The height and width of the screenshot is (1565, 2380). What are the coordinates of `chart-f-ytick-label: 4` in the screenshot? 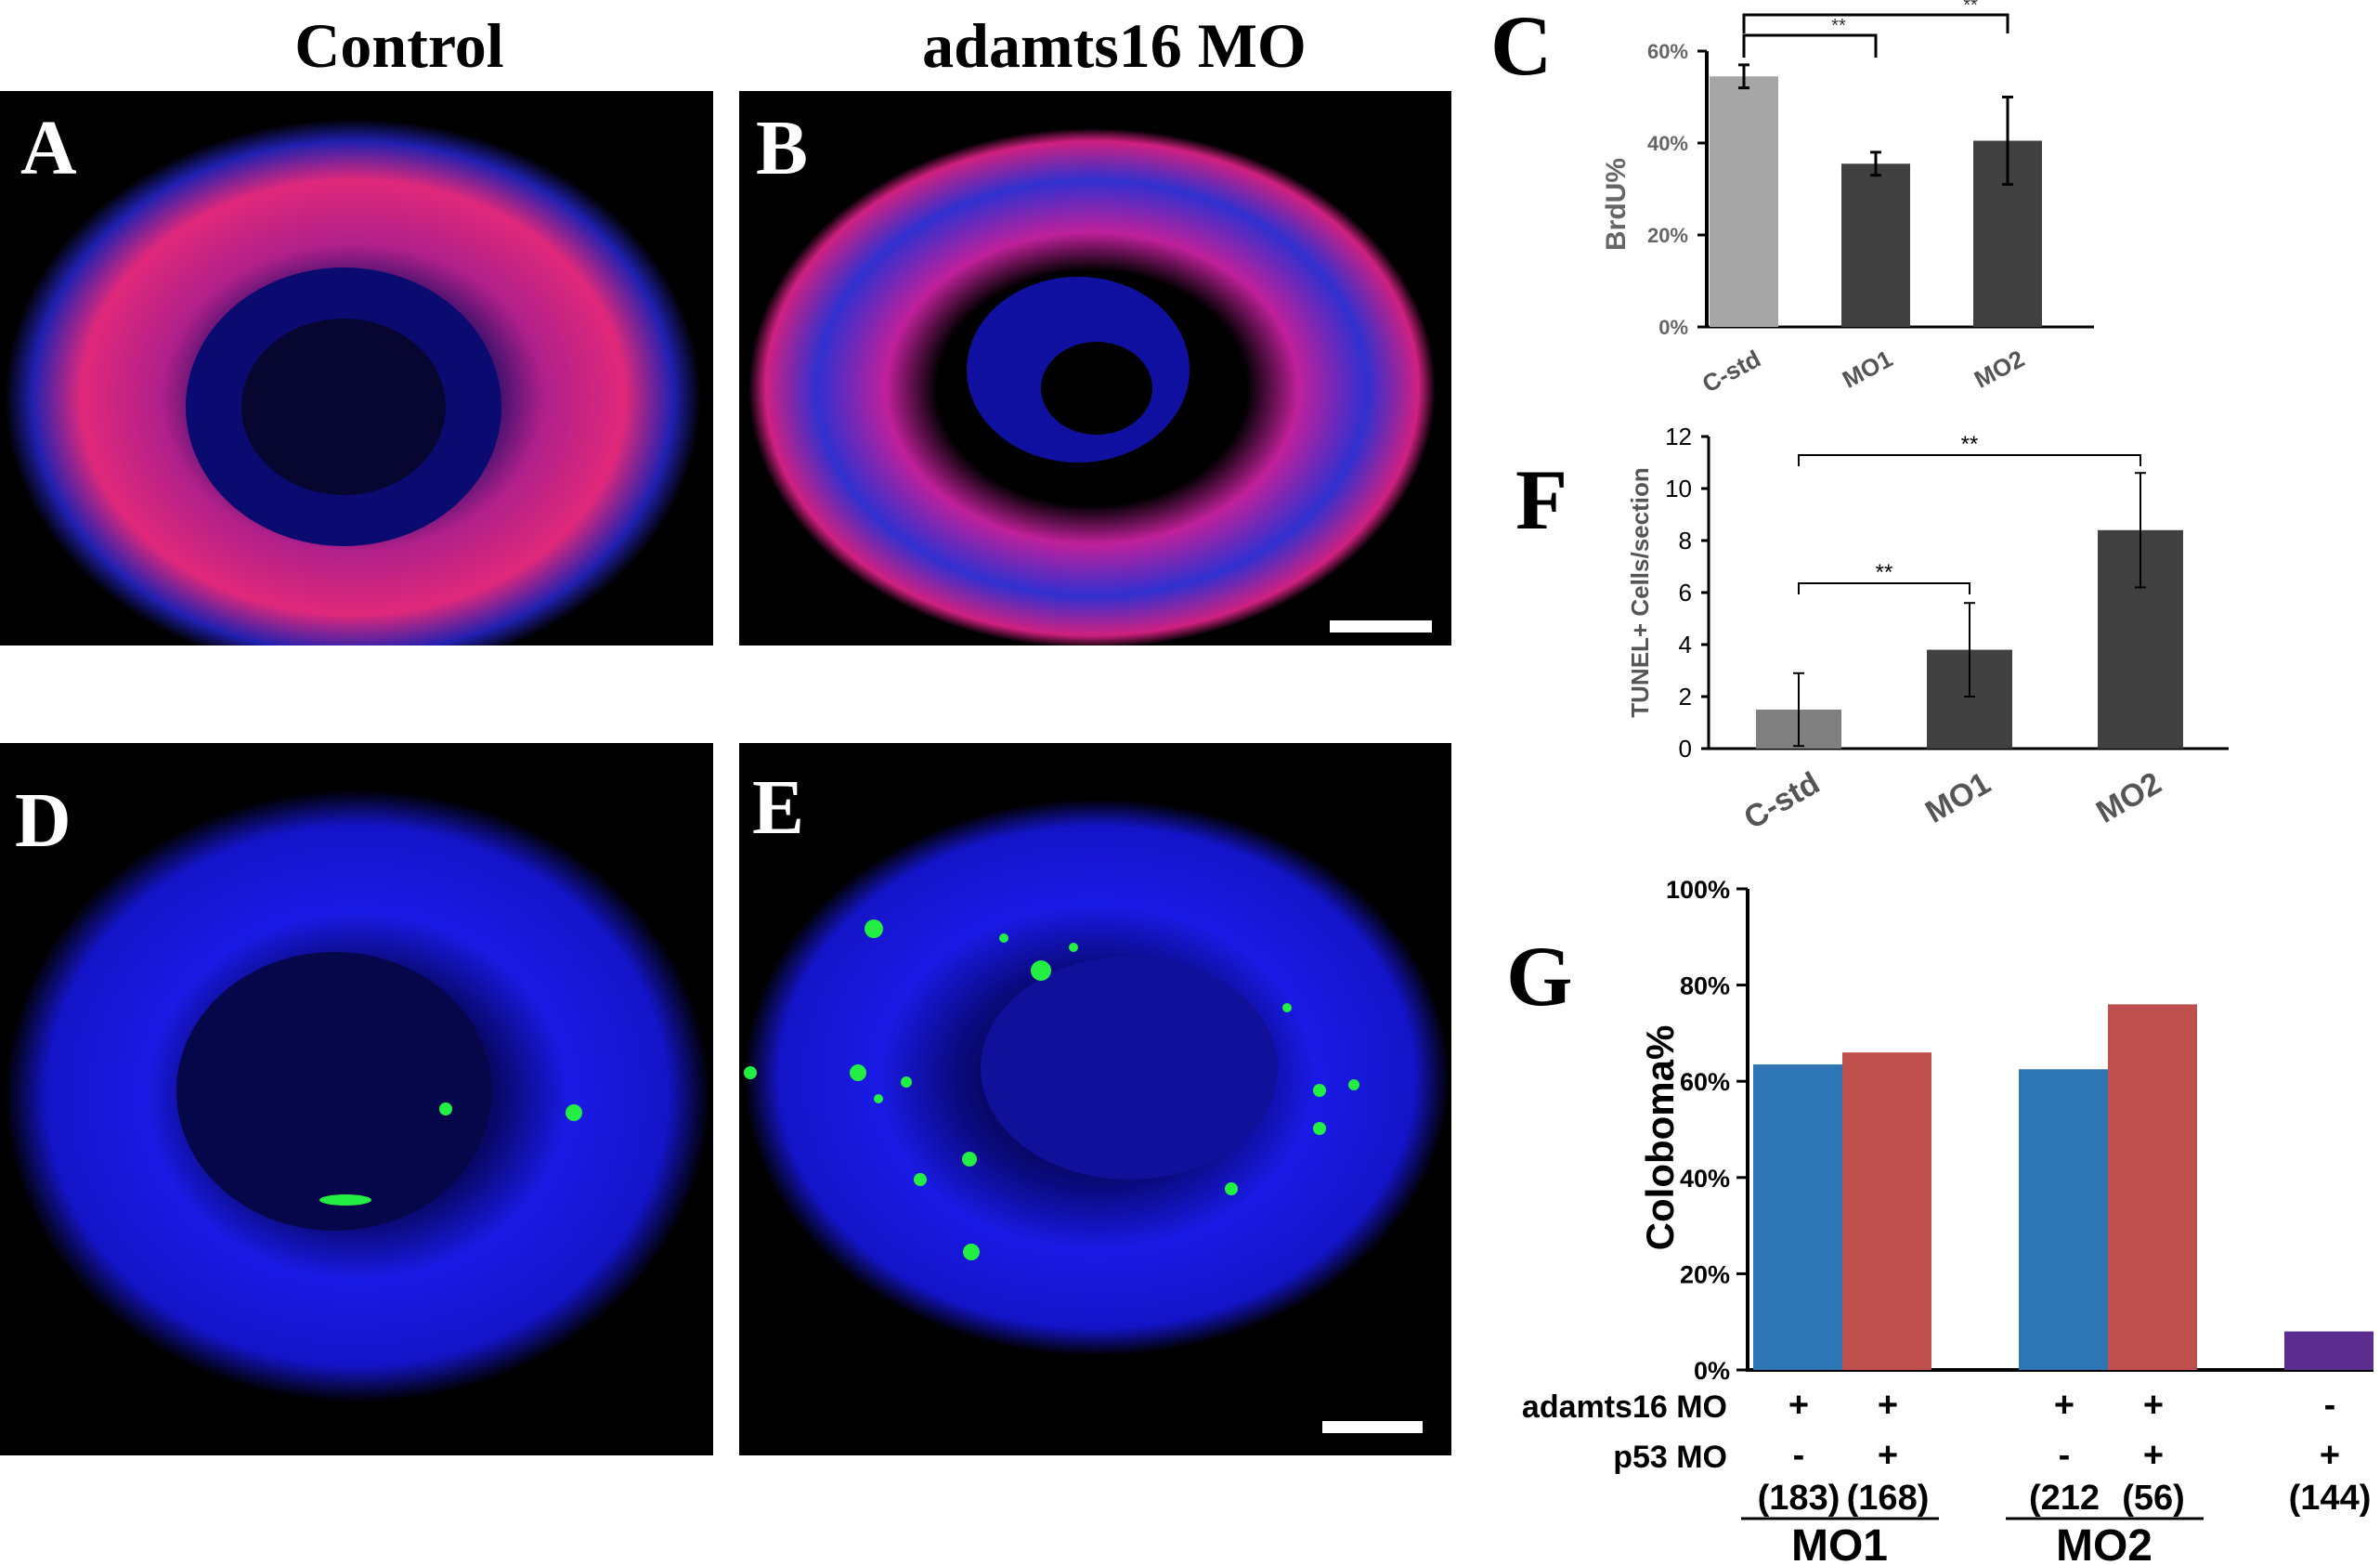 It's located at (1685, 645).